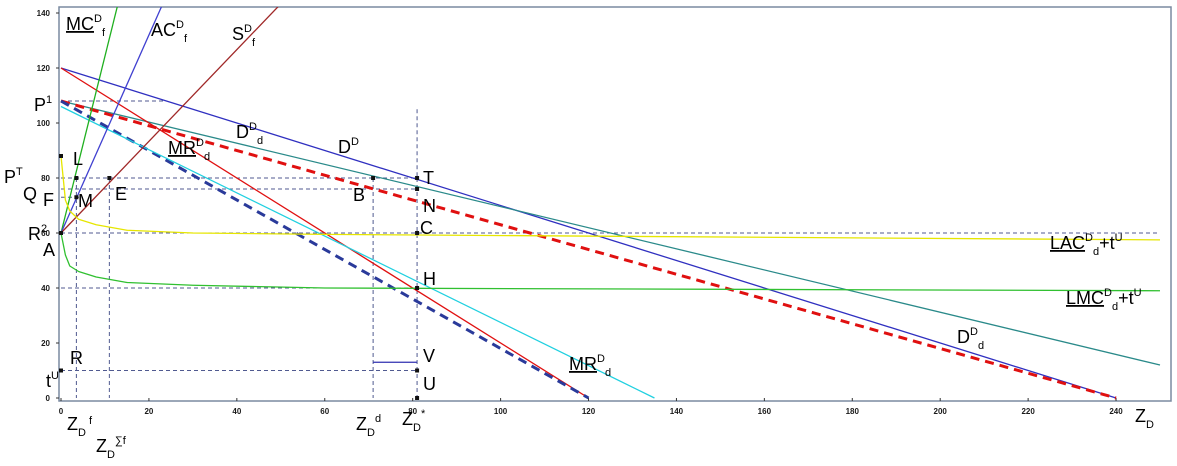 The image size is (1177, 466). I want to click on label-zd-d: ZDd, so click(368, 426).